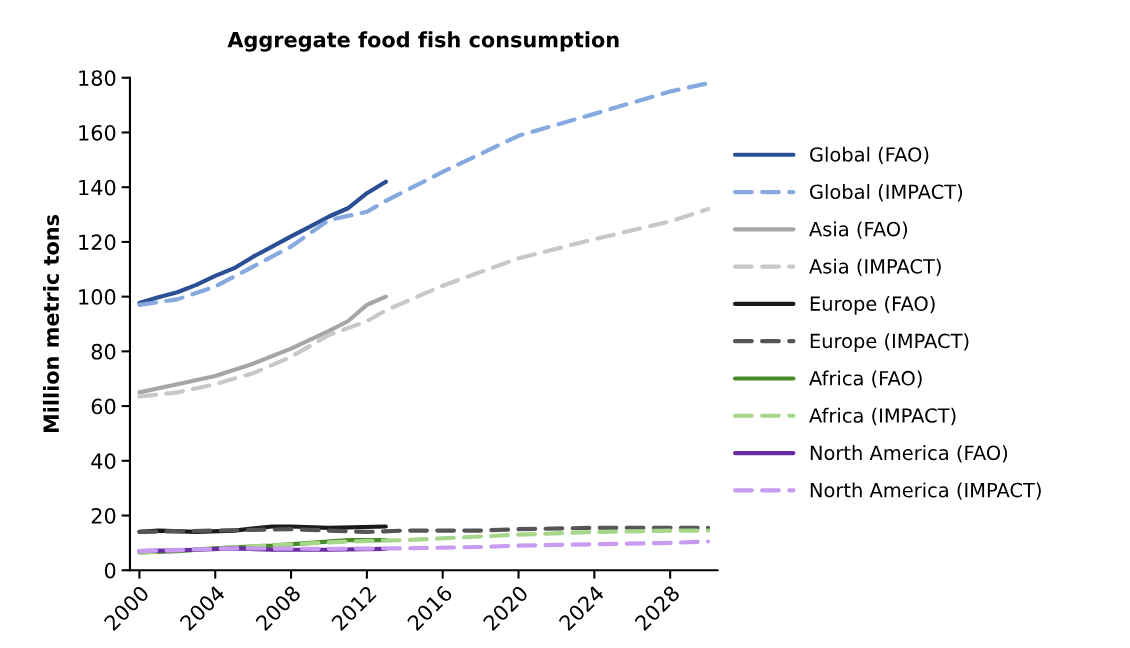 The image size is (1130, 648). Describe the element at coordinates (889, 343) in the screenshot. I see `legend-label: Europe (IMPACT)` at that location.